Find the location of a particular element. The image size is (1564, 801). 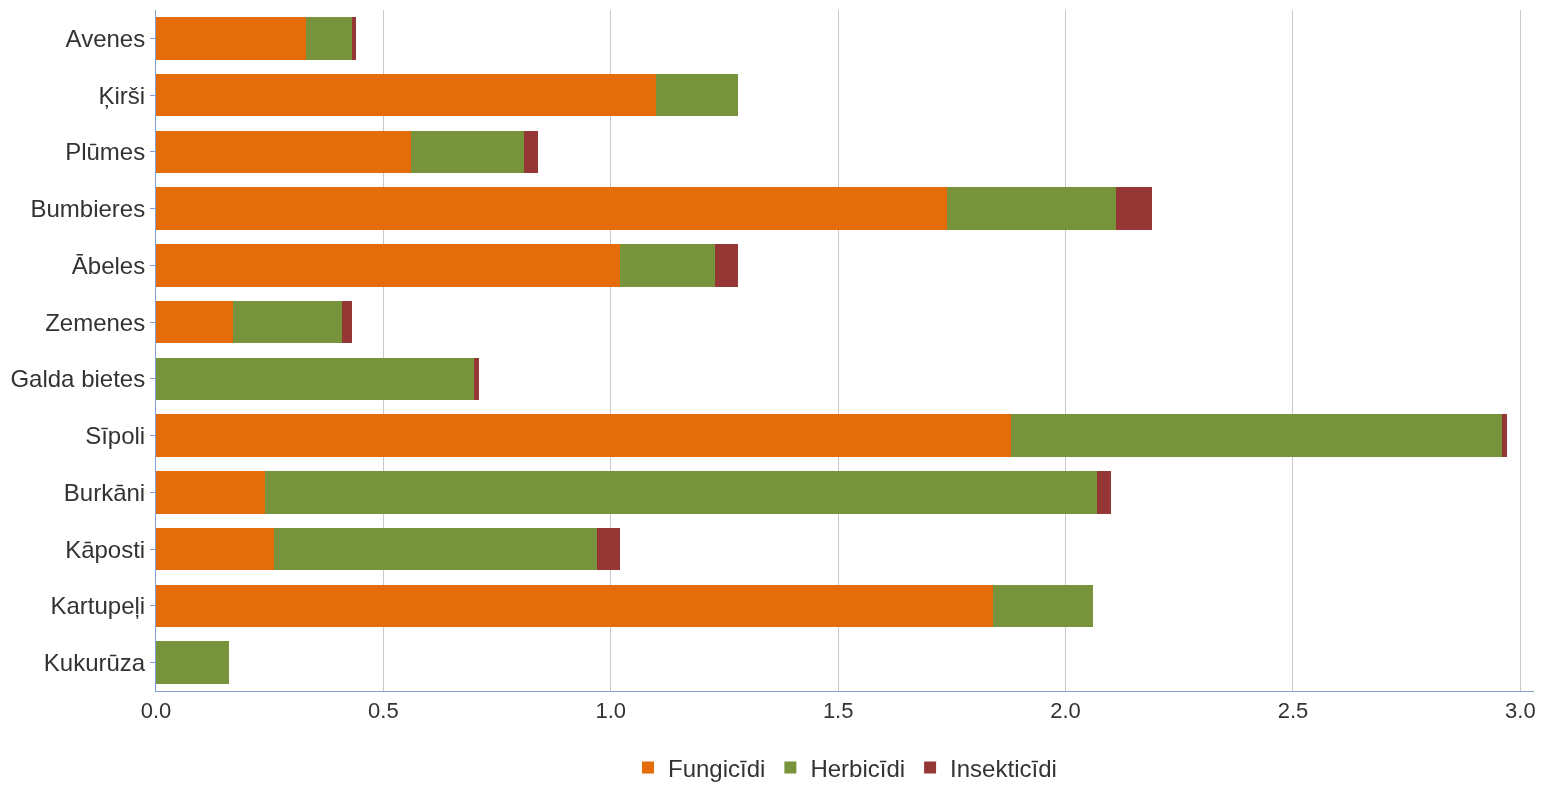

y-tick-label: Kāposti is located at coordinates (105, 549).